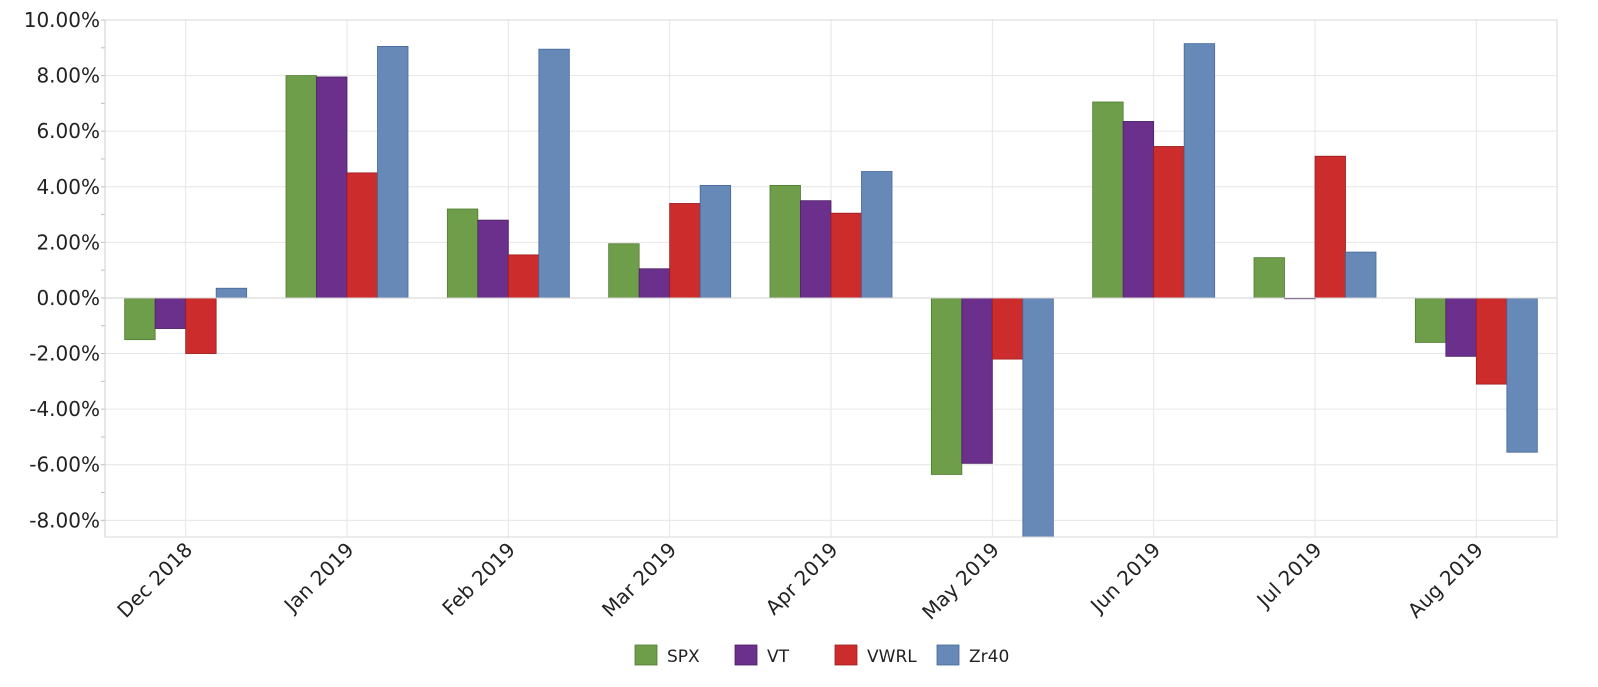 This screenshot has height=687, width=1598. Describe the element at coordinates (846, 255) in the screenshot. I see `bar-vwrl-apr-2019` at that location.